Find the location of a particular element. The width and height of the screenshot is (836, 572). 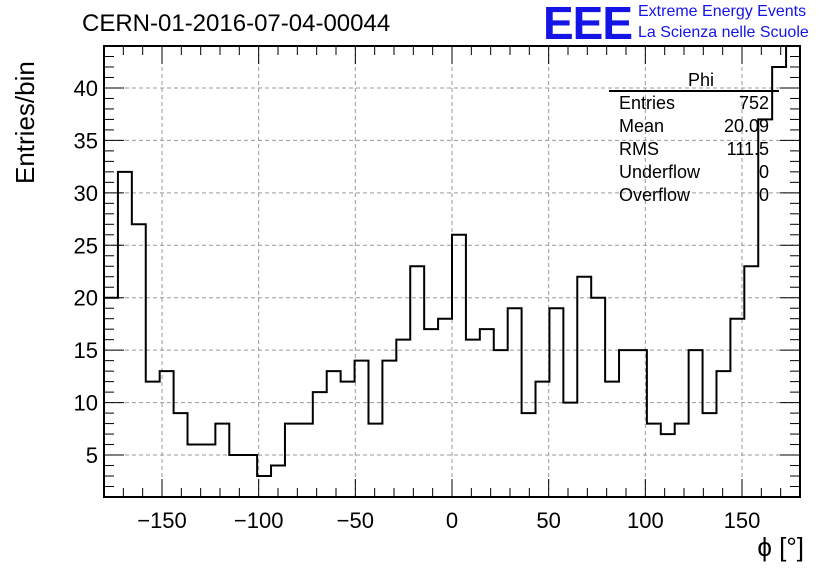

stats-value: 111.5 is located at coordinates (747, 149).